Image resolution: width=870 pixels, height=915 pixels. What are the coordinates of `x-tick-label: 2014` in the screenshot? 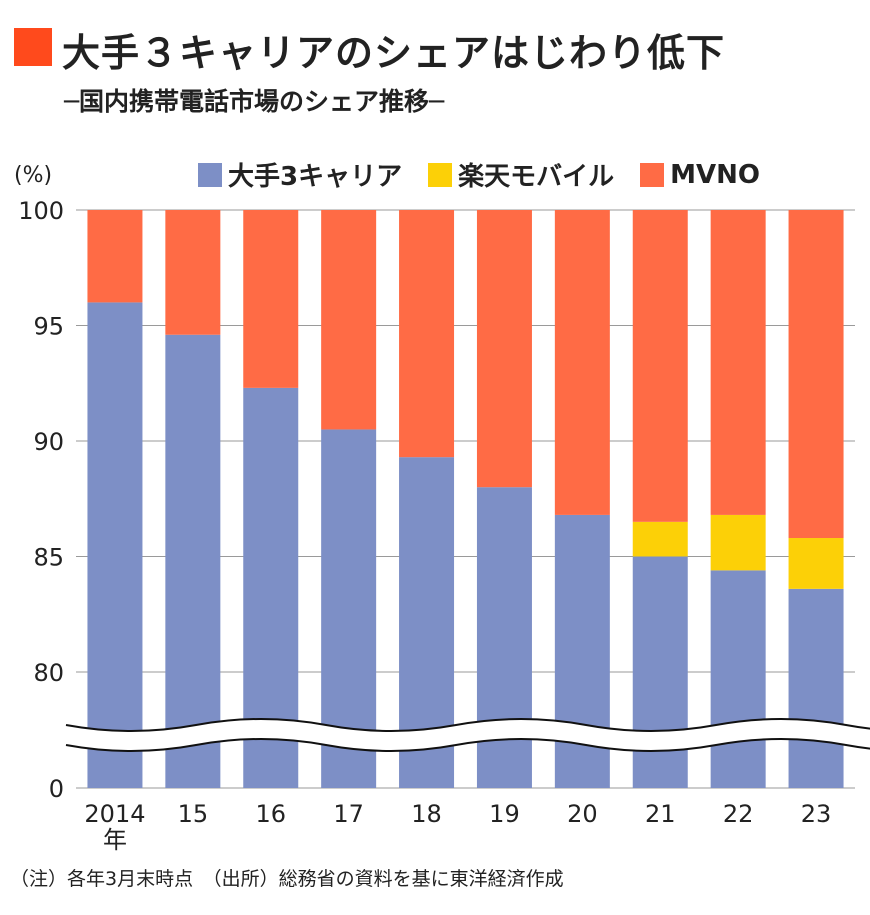 It's located at (114, 814).